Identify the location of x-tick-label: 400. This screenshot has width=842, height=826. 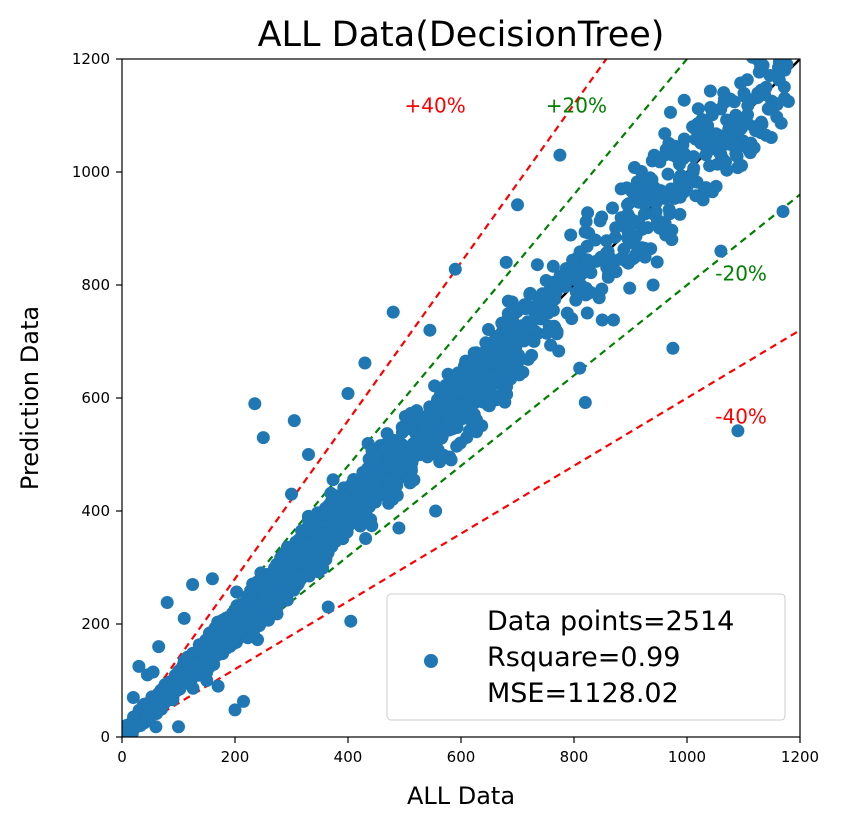
(348, 757).